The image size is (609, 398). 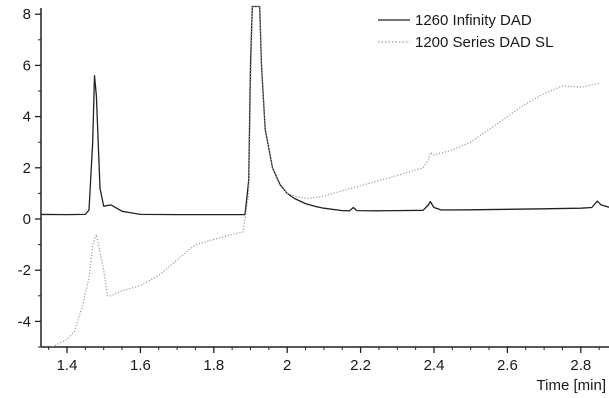 I want to click on legend-label-series-1: 1260 Infinity DAD, so click(x=473, y=20).